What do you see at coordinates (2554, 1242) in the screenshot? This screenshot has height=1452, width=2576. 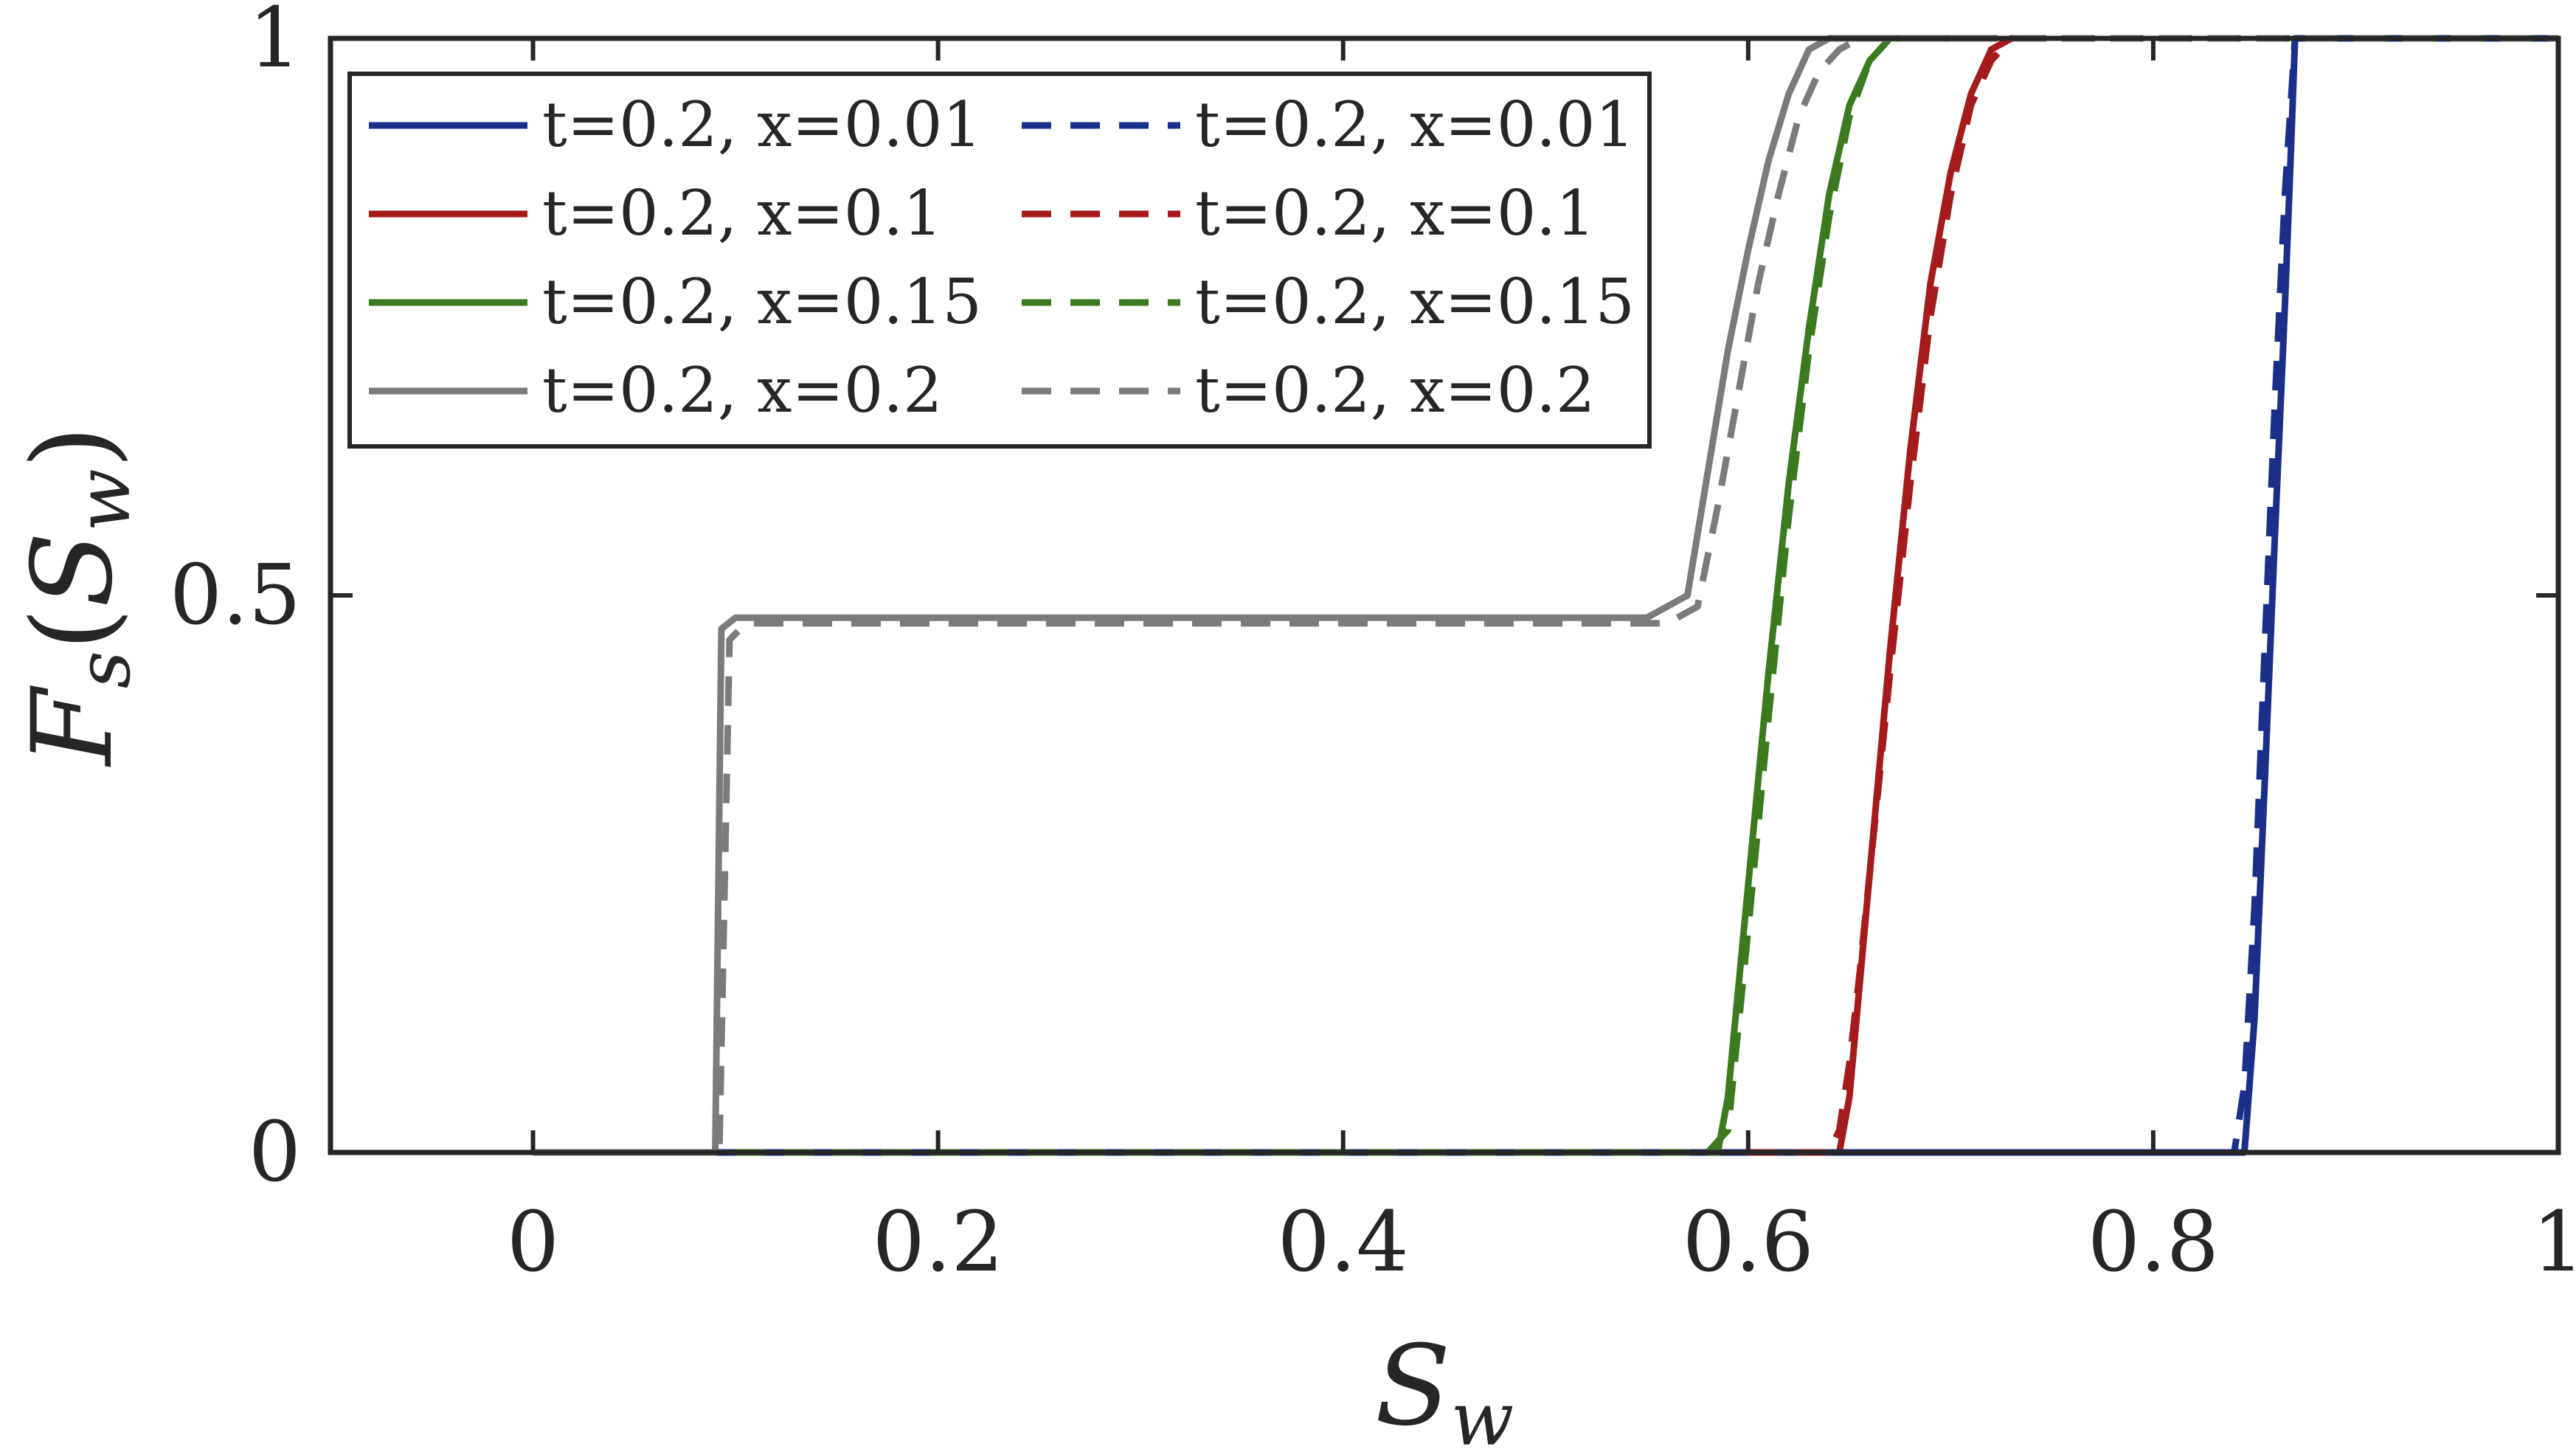 I see `x-tick-label: 1` at bounding box center [2554, 1242].